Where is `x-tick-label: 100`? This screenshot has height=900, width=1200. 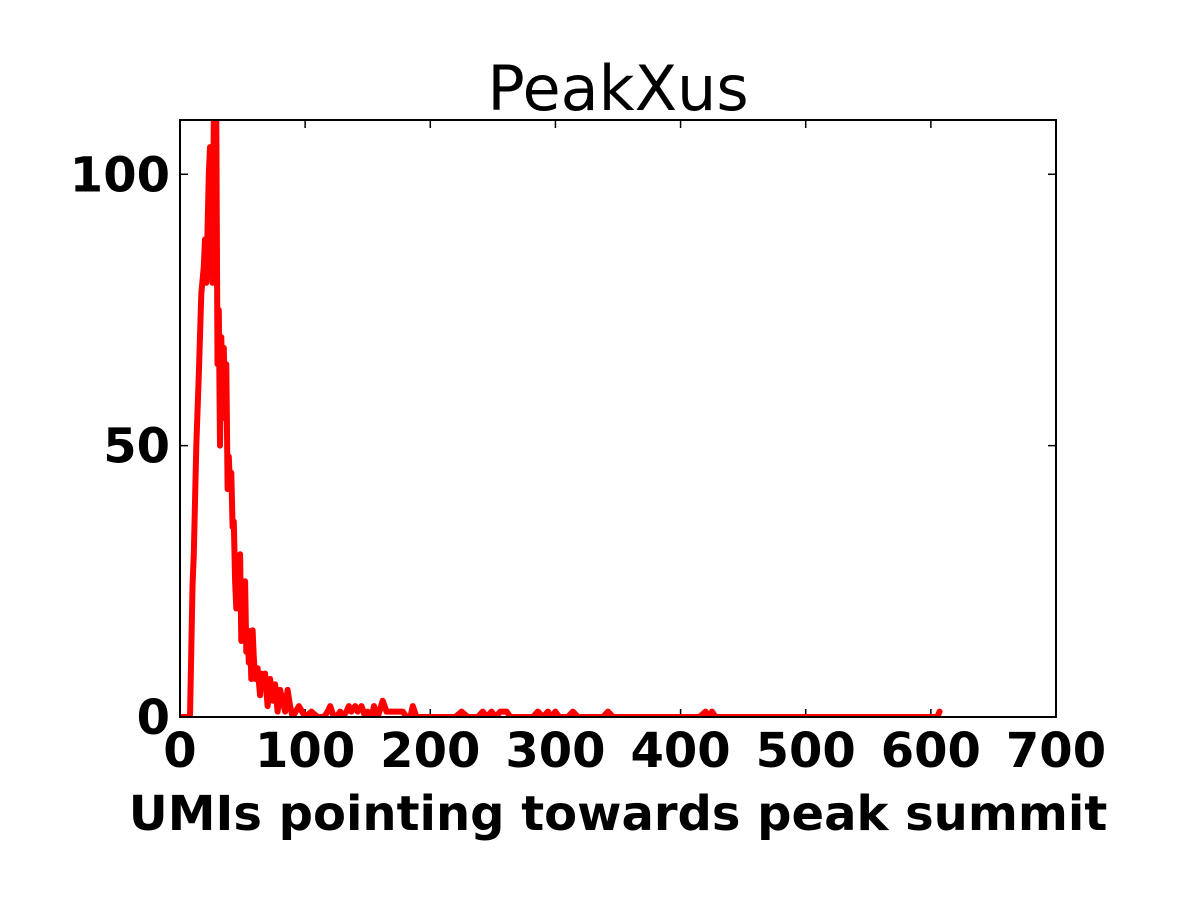
x-tick-label: 100 is located at coordinates (305, 751).